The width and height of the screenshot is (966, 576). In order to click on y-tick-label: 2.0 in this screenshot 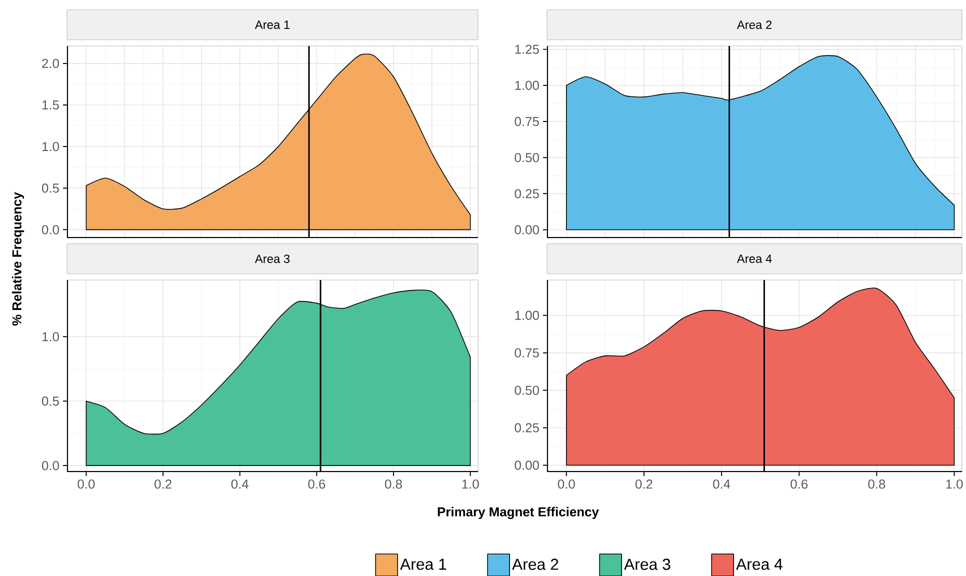, I will do `click(50, 63)`.